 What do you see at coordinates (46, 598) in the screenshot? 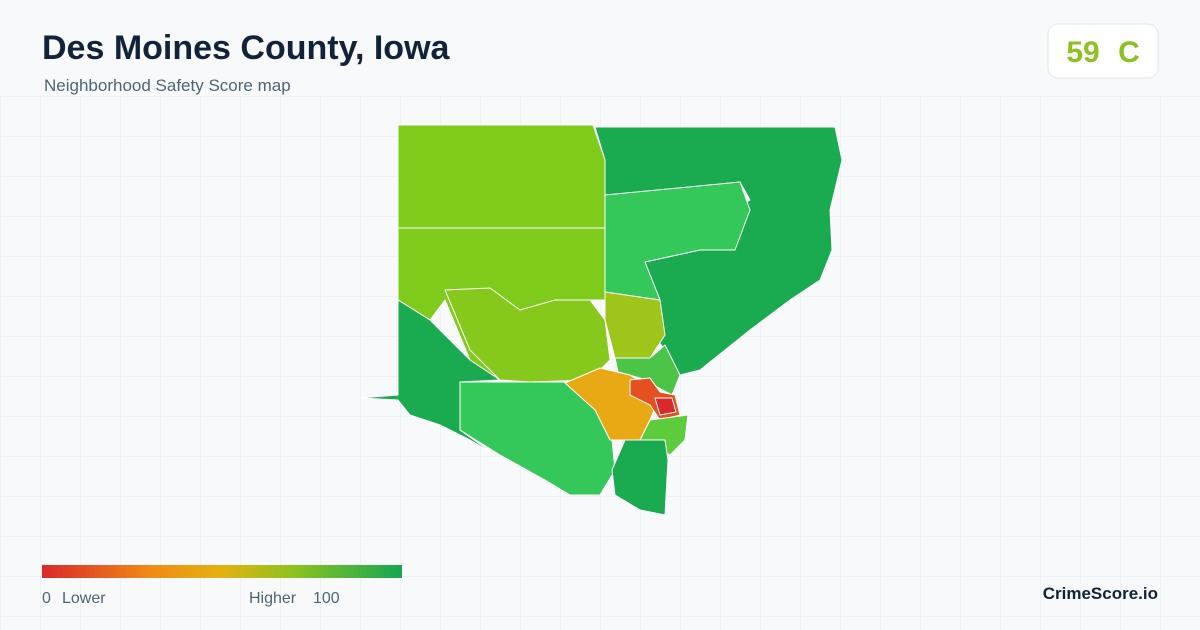
I see `legend-min: 0` at bounding box center [46, 598].